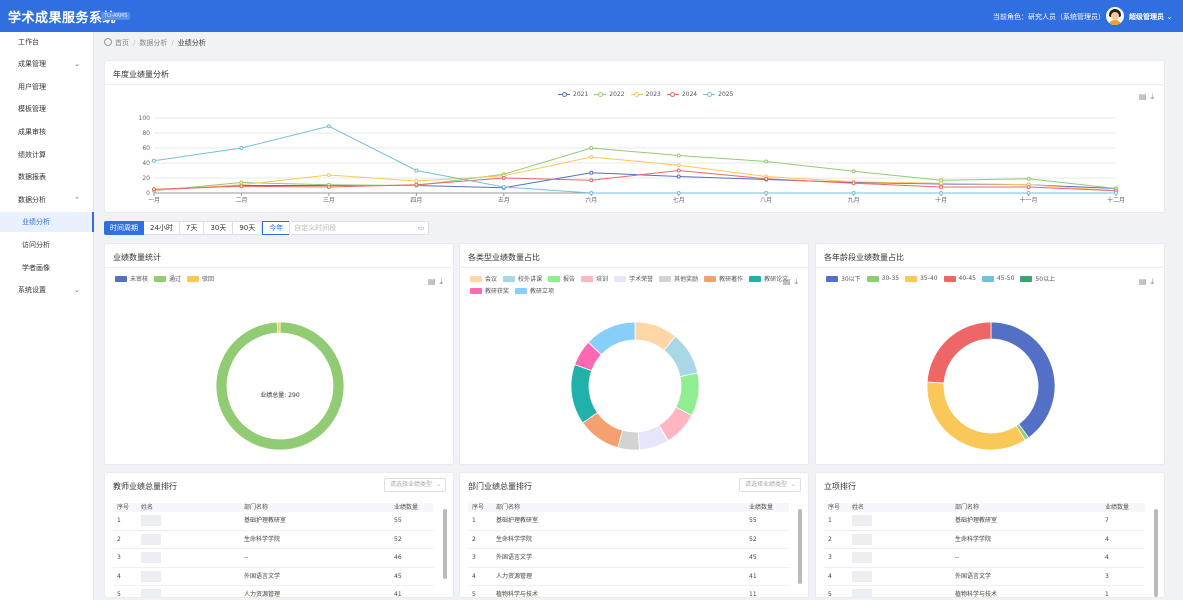  Describe the element at coordinates (561, 278) in the screenshot. I see `legend-item: 报告` at that location.